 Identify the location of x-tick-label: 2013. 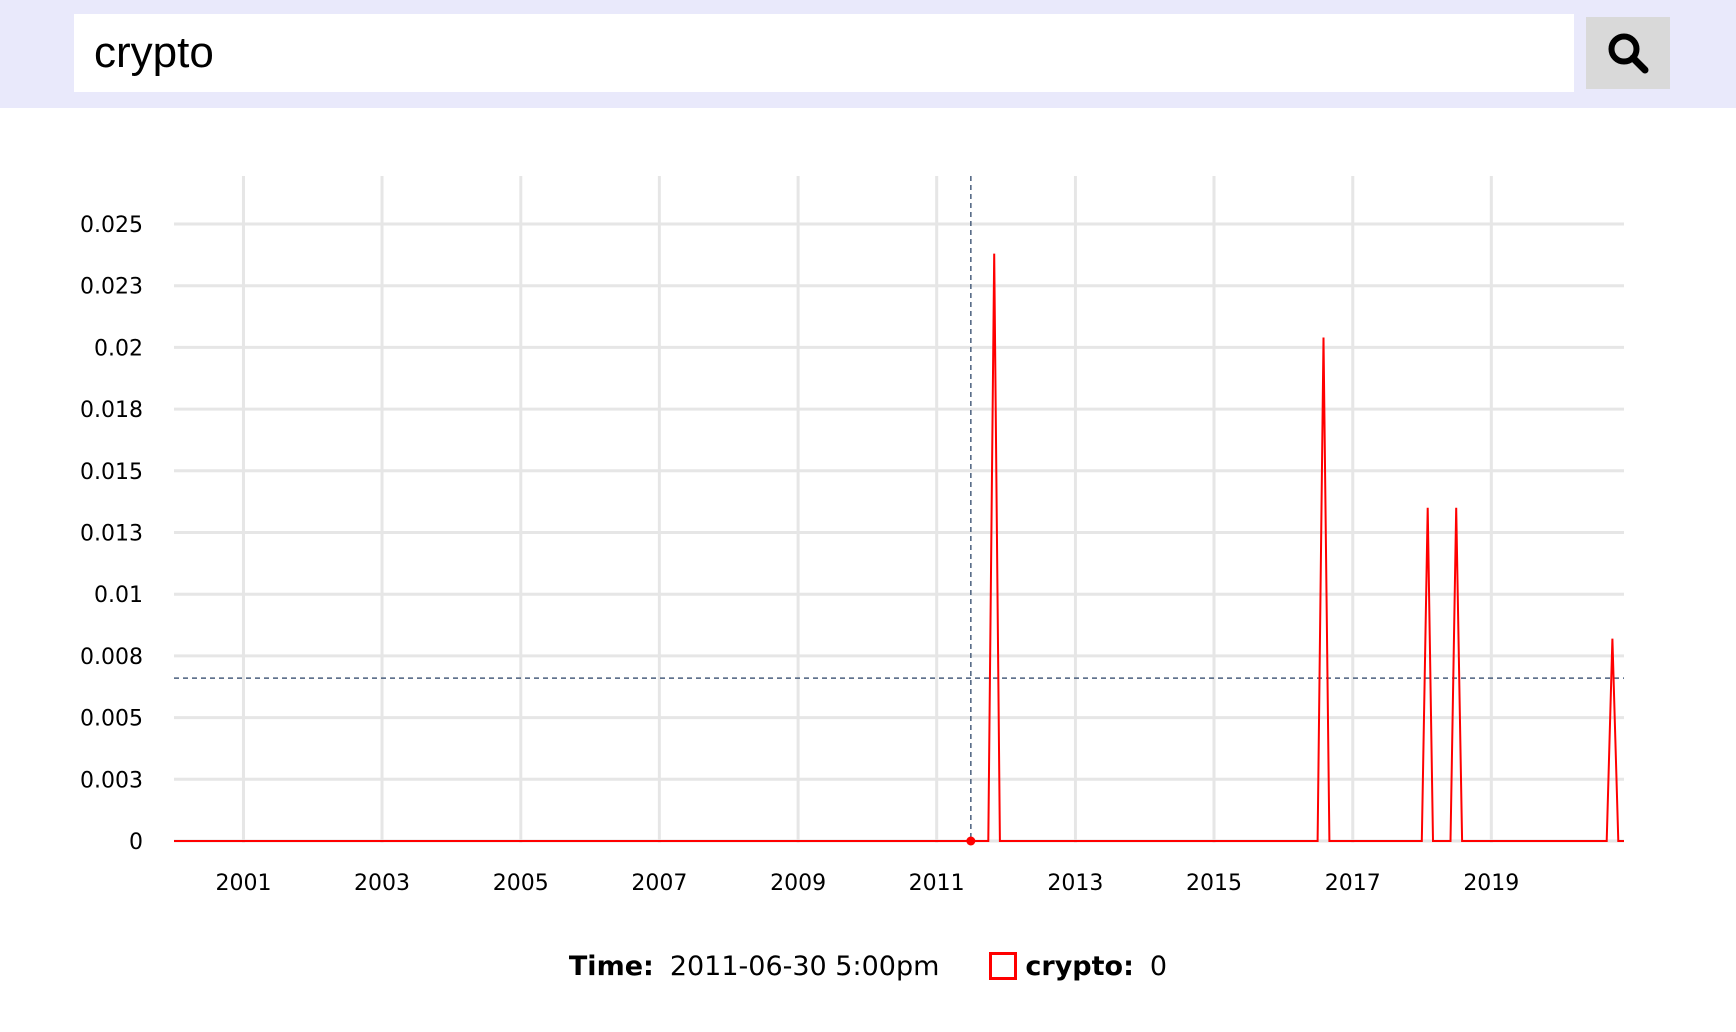
(1075, 883).